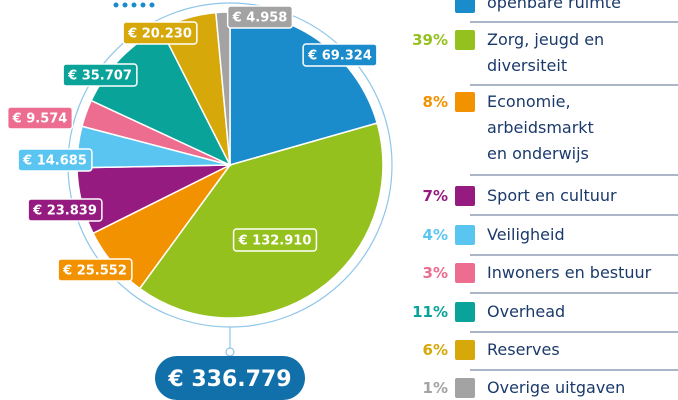  Describe the element at coordinates (430, 312) in the screenshot. I see `legend-percent: 11%` at that location.